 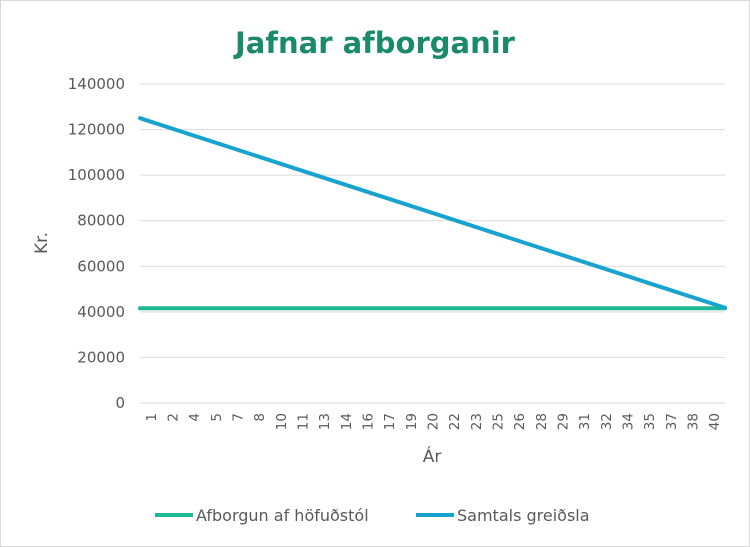 I want to click on x-tick-label: 19, so click(x=412, y=421).